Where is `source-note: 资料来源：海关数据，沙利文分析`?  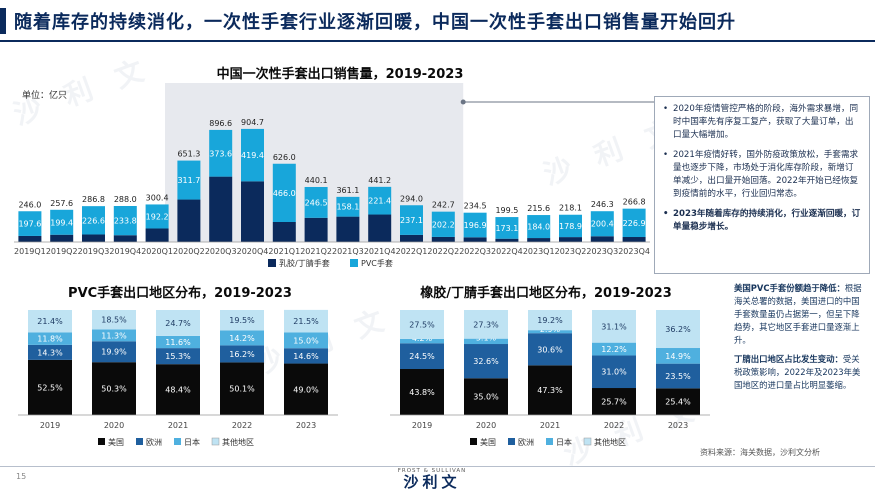
source-note: 资料来源：海关数据，沙利文分析 is located at coordinates (760, 452).